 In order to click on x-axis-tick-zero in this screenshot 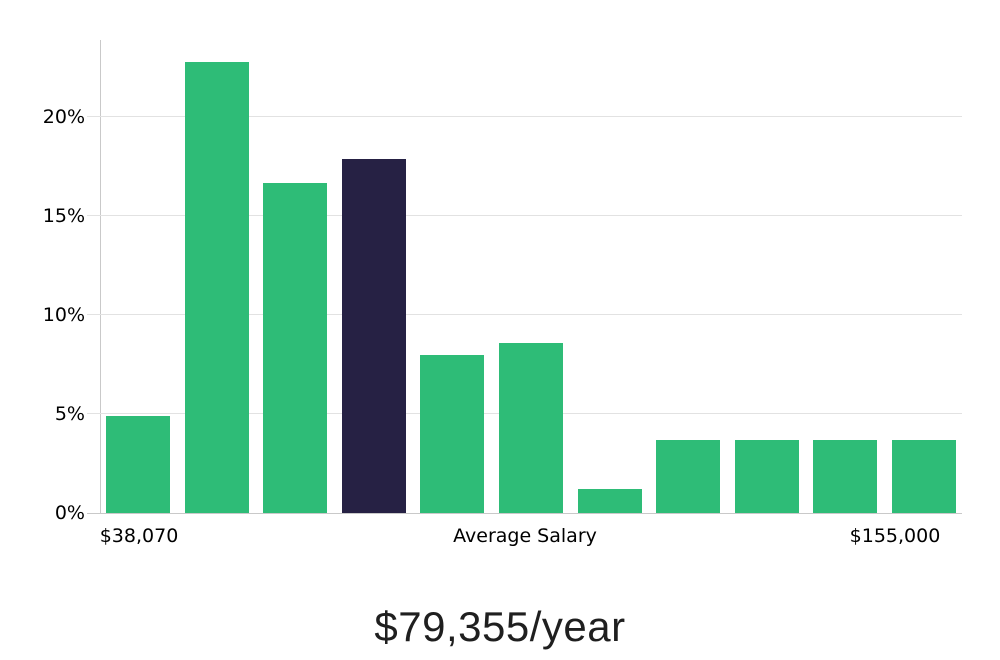, I will do `click(94, 513)`.